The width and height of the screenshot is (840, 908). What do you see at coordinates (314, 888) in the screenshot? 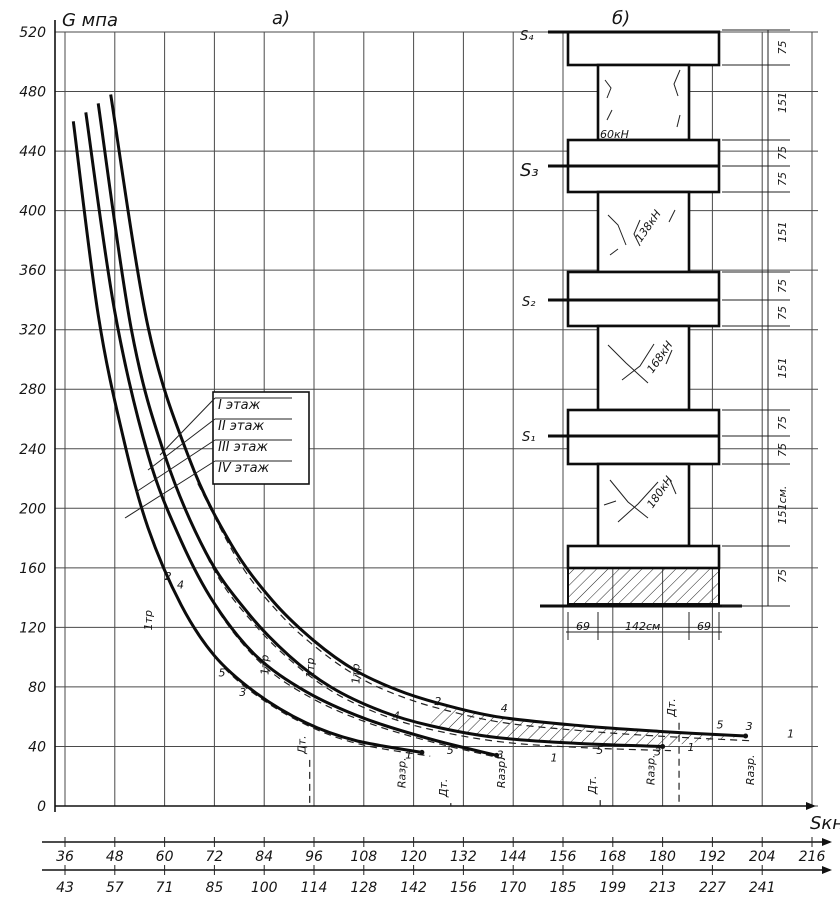
I see `x-tick-label-secondary: 114` at bounding box center [314, 888].